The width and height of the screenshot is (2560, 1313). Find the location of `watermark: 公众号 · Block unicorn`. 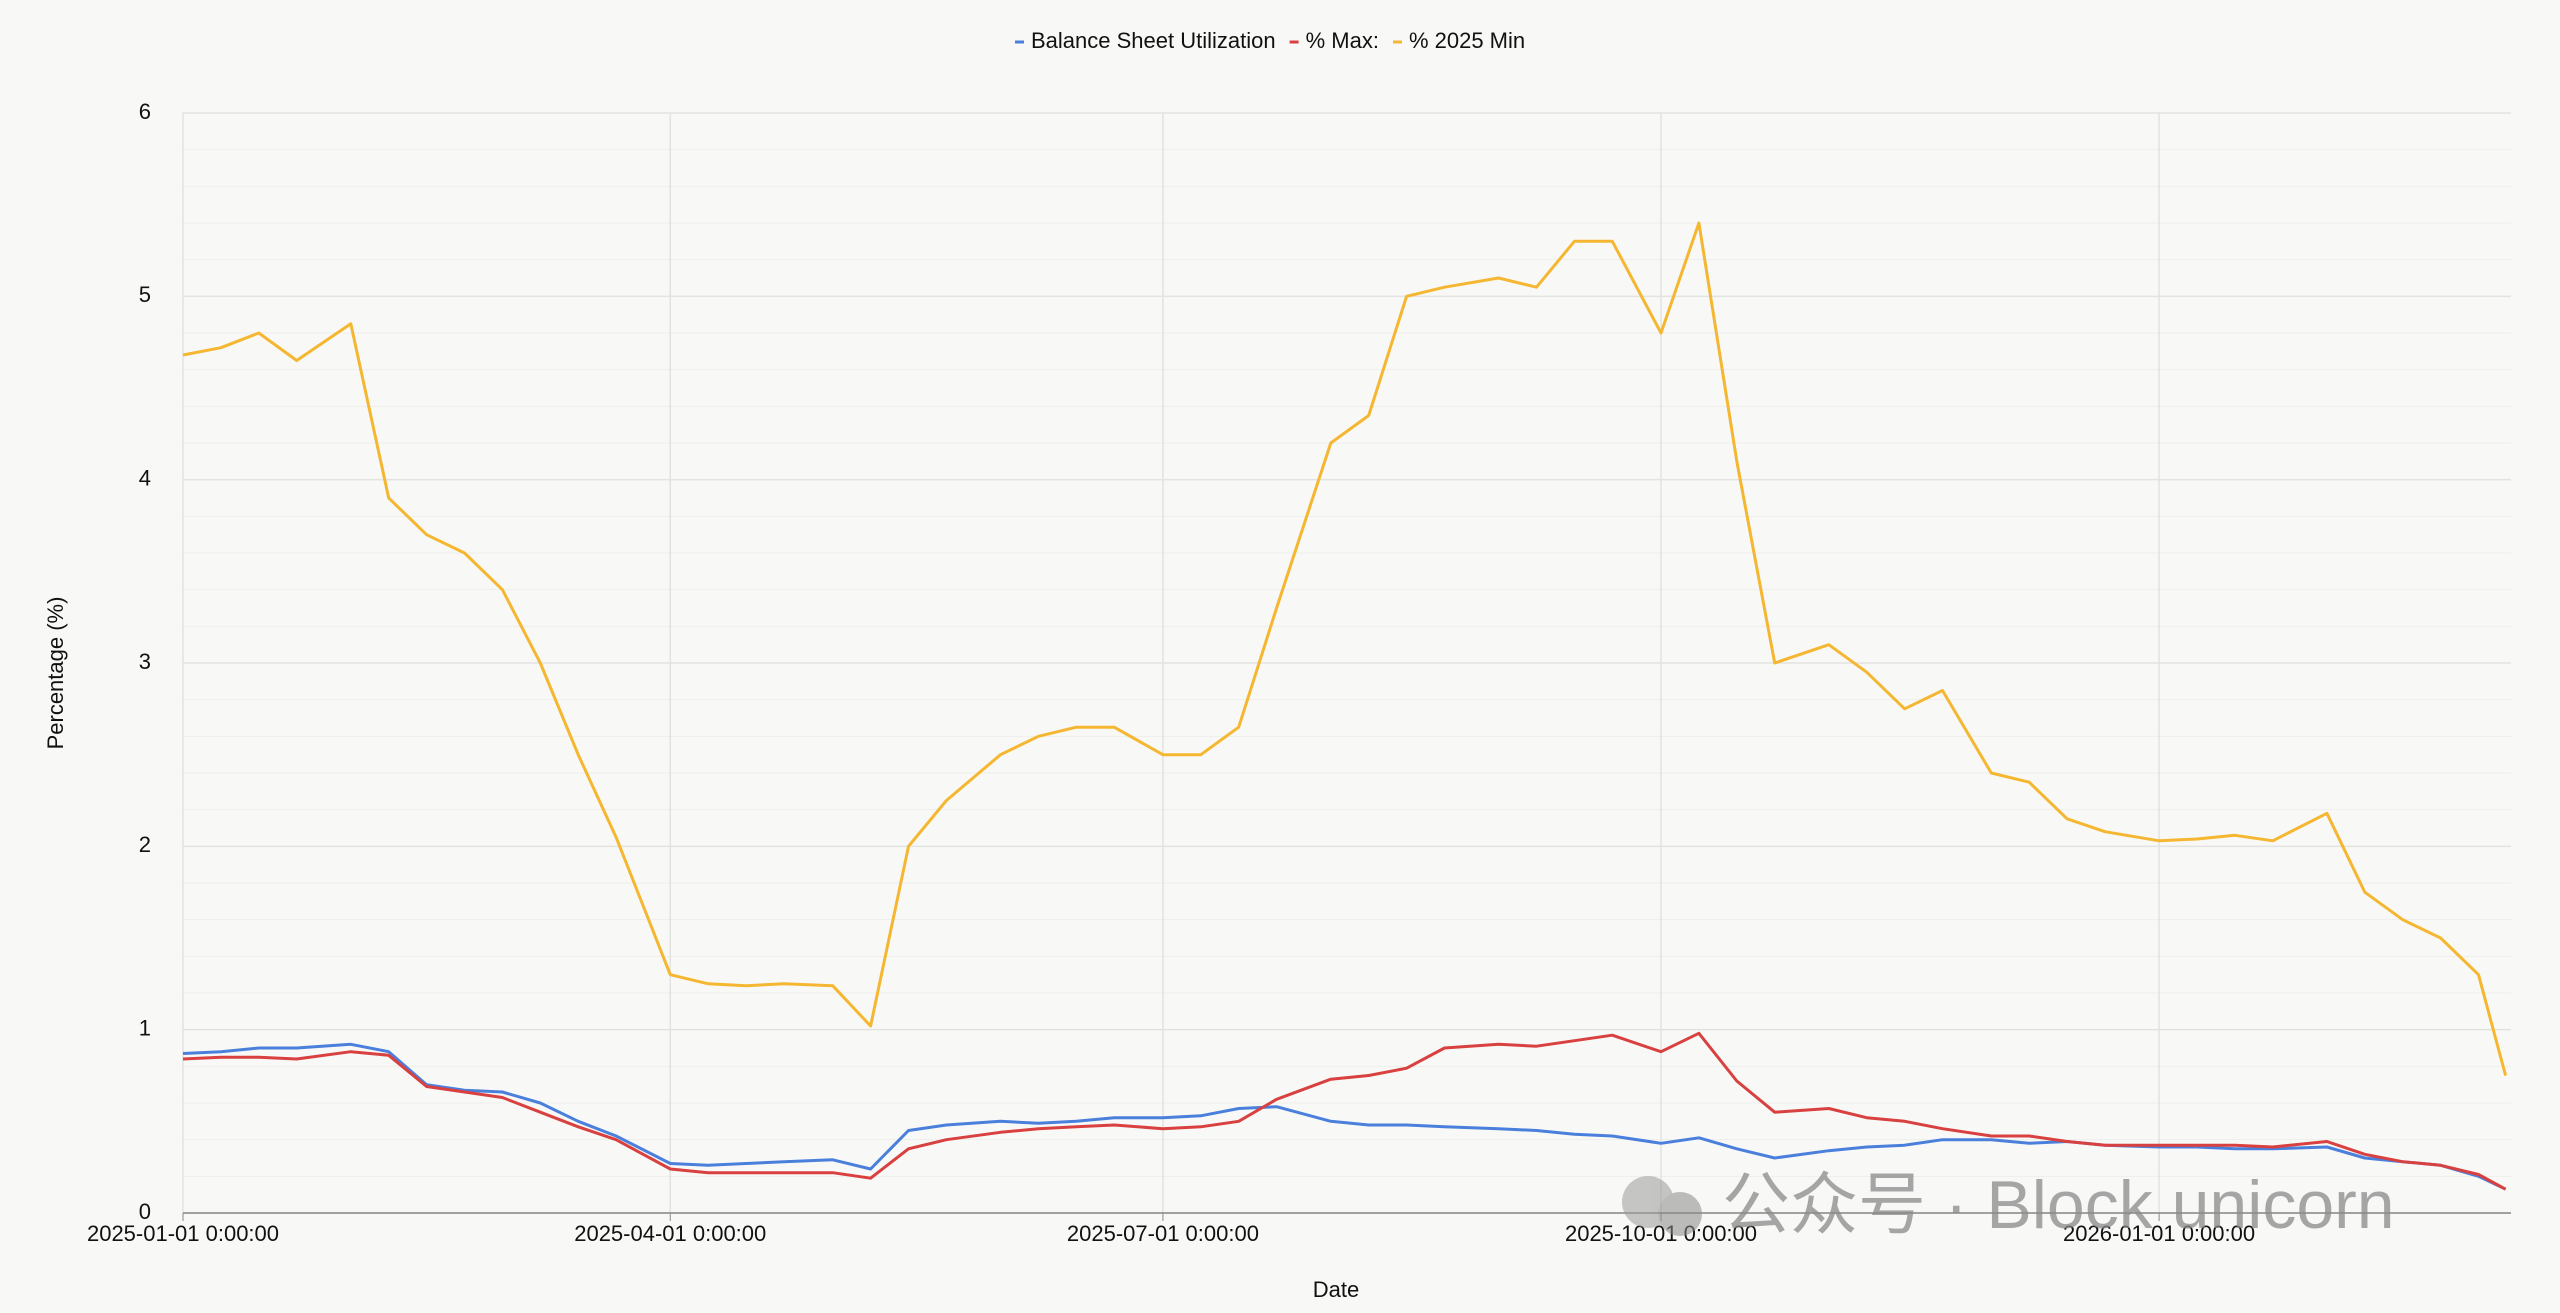

watermark: 公众号 · Block unicorn is located at coordinates (2058, 1205).